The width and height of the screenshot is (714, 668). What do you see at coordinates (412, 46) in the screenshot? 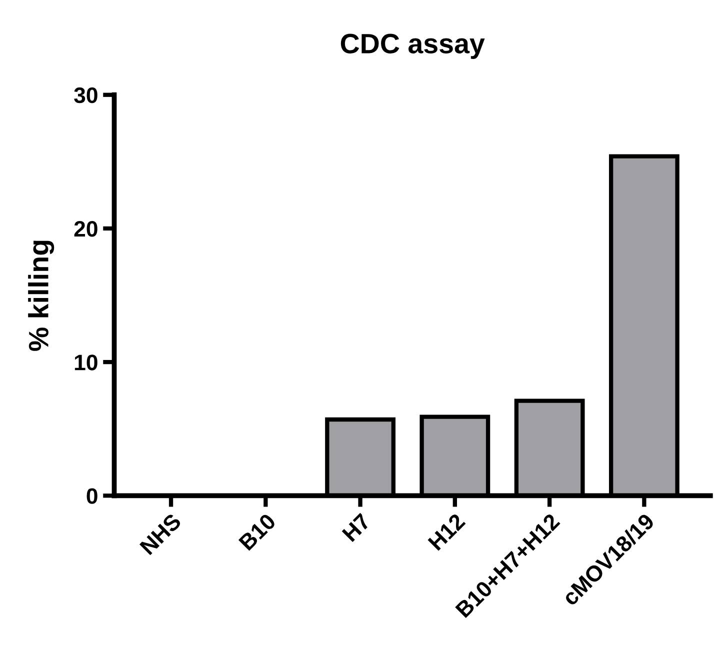
I see `chart-title: CDC assay` at bounding box center [412, 46].